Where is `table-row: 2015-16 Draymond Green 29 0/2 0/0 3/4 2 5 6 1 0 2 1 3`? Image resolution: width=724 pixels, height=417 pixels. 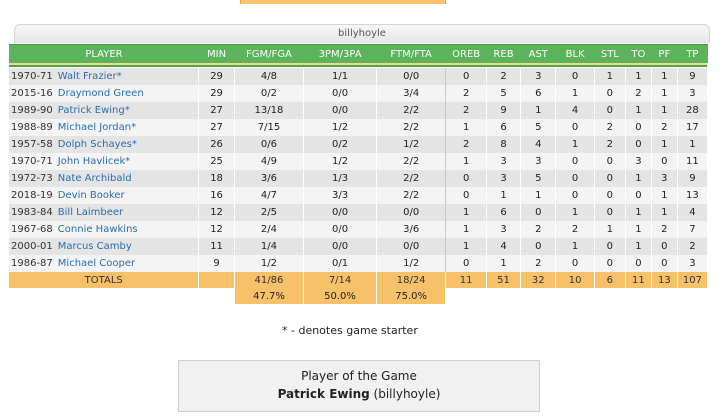 table-row: 2015-16 Draymond Green 29 0/2 0/0 3/4 2 5 6 1 0 2 1 3 is located at coordinates (359, 93).